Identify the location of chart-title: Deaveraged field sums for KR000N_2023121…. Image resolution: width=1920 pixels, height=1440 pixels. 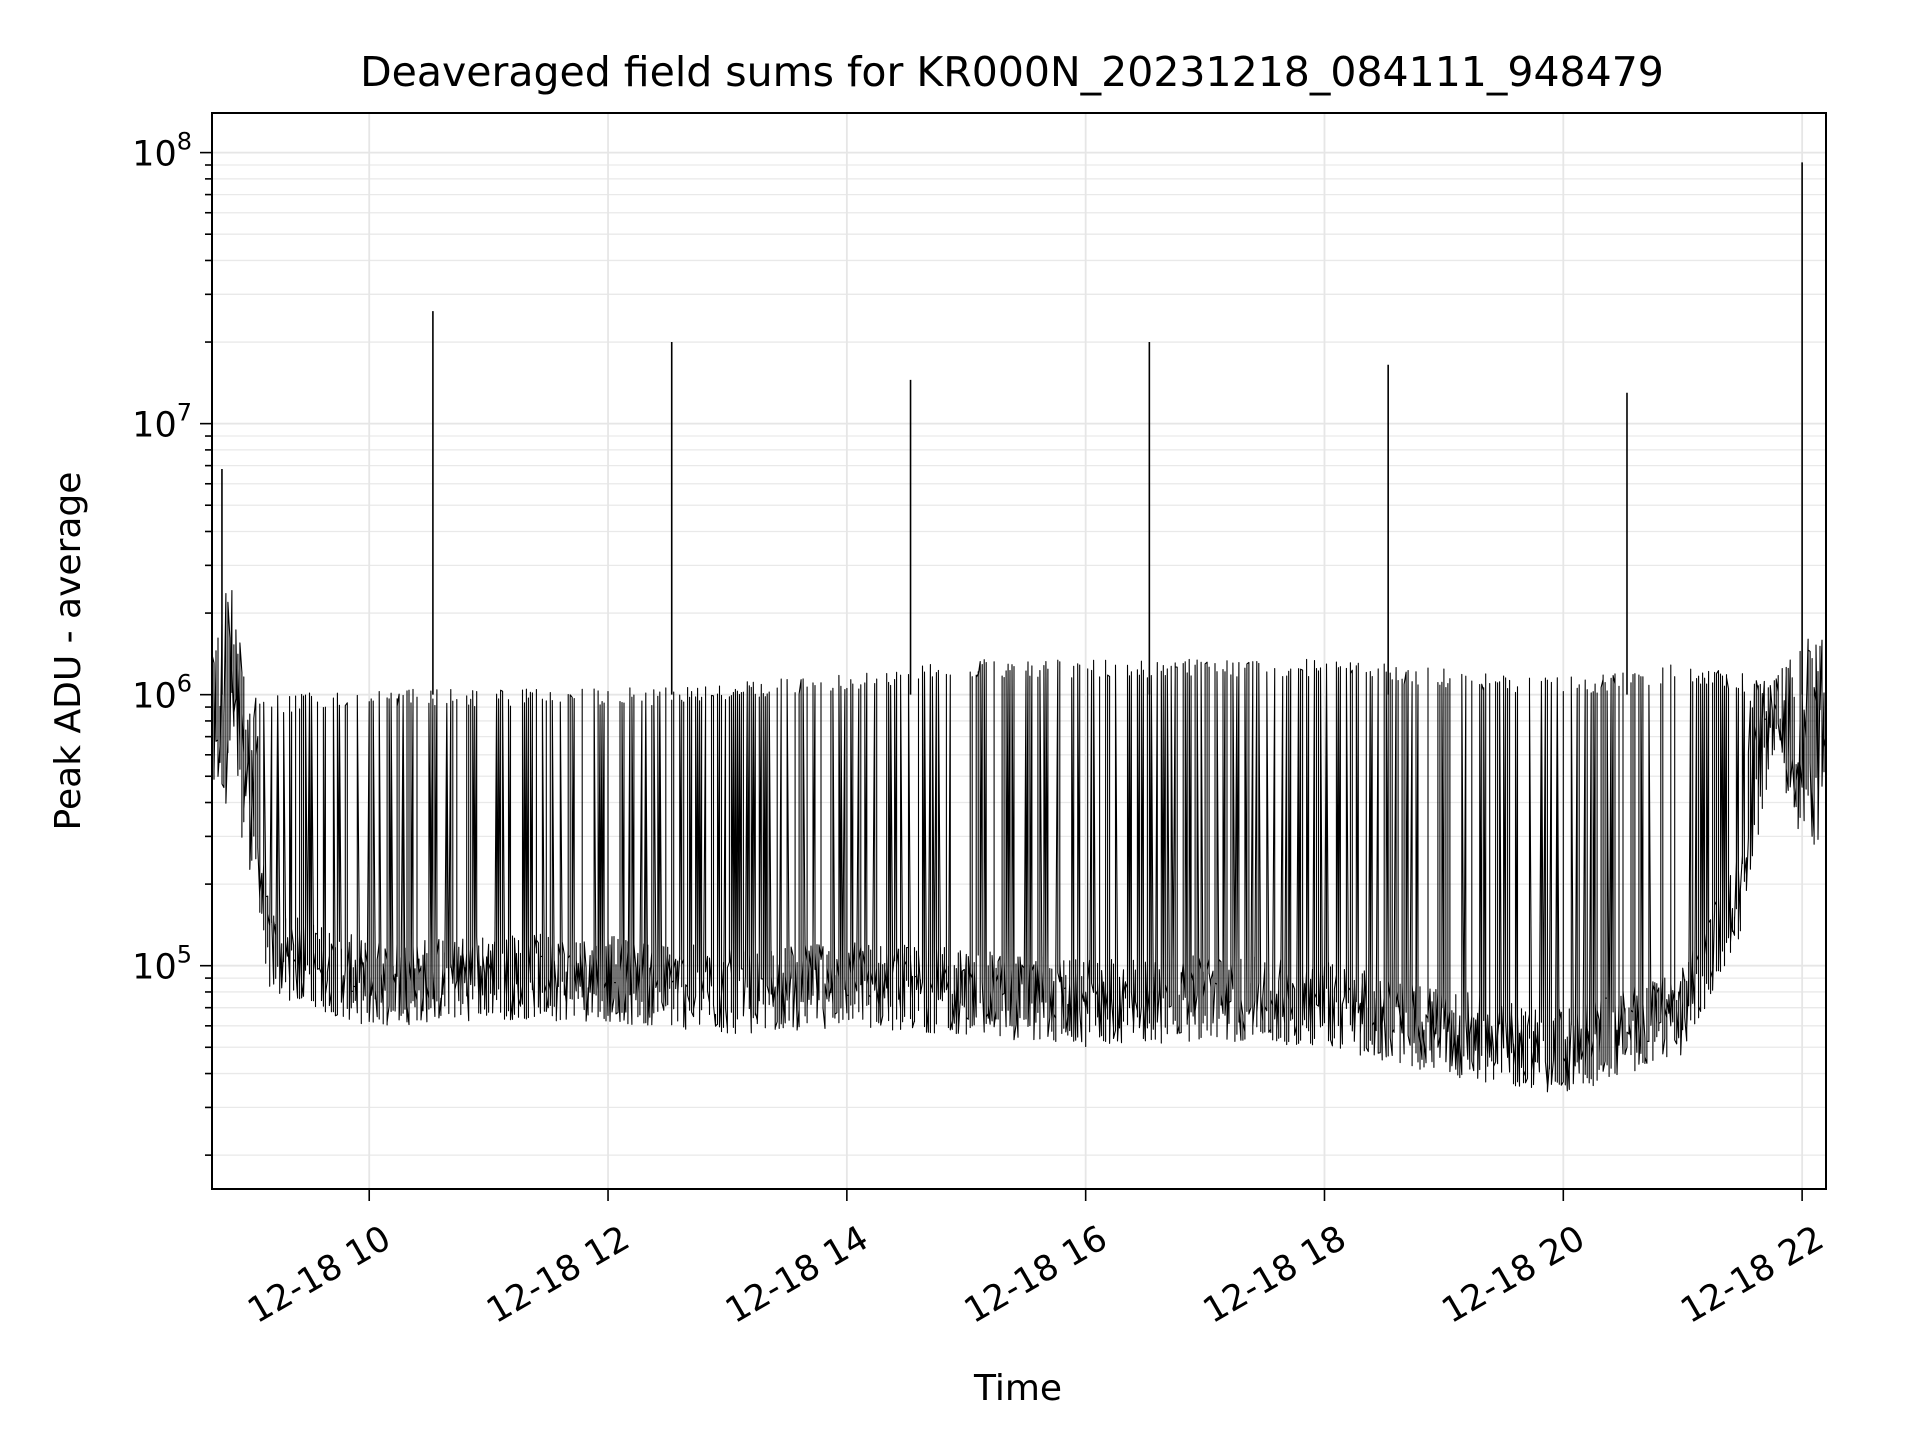
(1012, 72).